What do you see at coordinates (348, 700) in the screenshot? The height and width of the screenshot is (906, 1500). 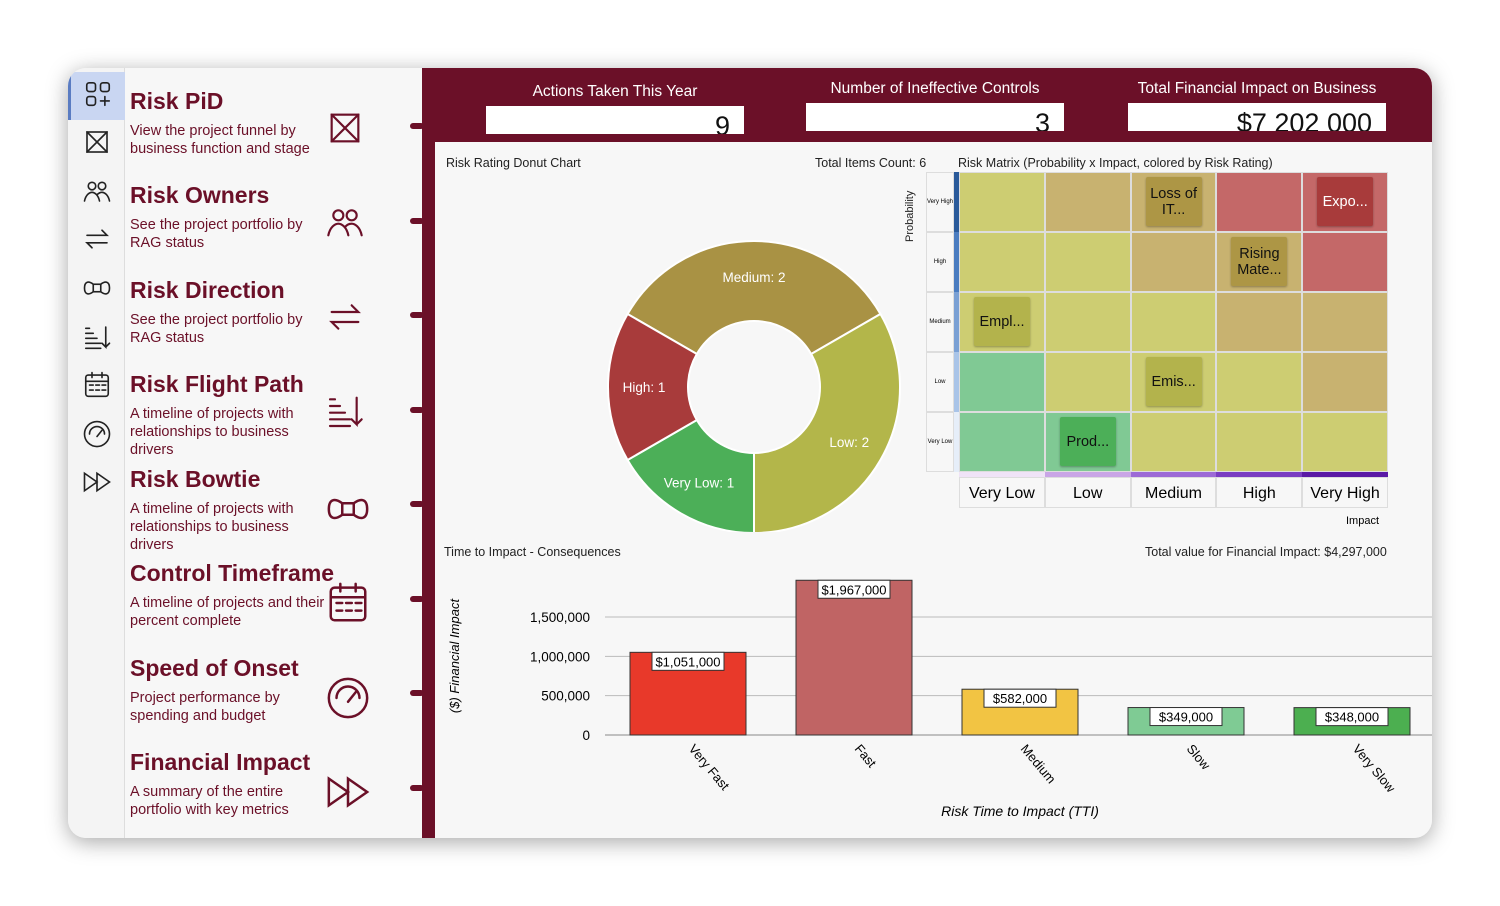 I see `gauge-icon` at bounding box center [348, 700].